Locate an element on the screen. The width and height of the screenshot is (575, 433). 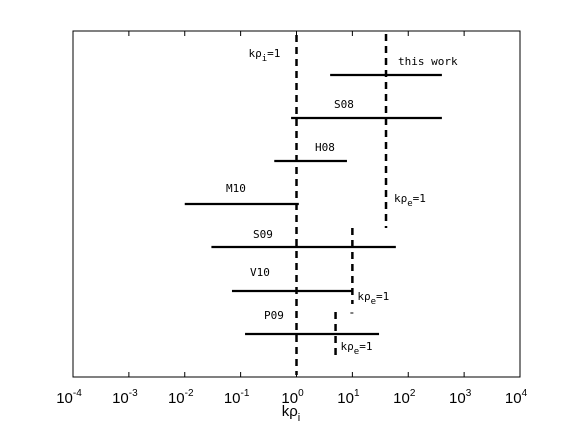
x-axis-label: kρi is located at coordinates (291, 413).